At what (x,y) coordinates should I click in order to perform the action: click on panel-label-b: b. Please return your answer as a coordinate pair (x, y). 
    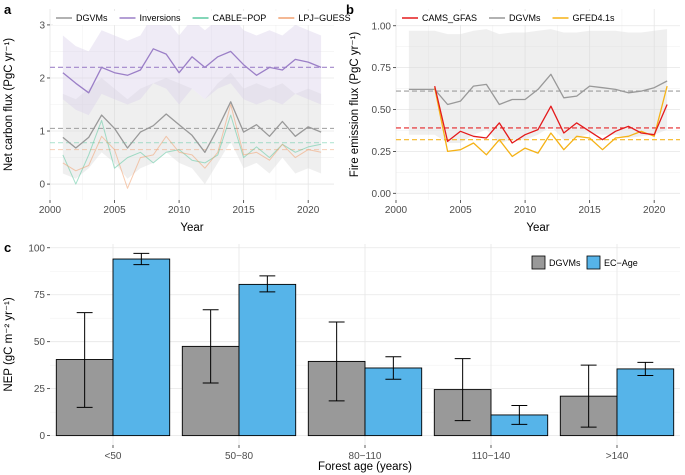
    Looking at the image, I should click on (350, 9).